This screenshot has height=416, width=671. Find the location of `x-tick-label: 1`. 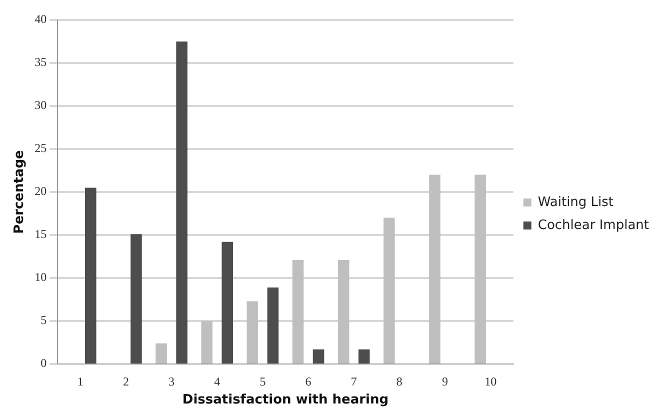

x-tick-label: 1 is located at coordinates (80, 381).